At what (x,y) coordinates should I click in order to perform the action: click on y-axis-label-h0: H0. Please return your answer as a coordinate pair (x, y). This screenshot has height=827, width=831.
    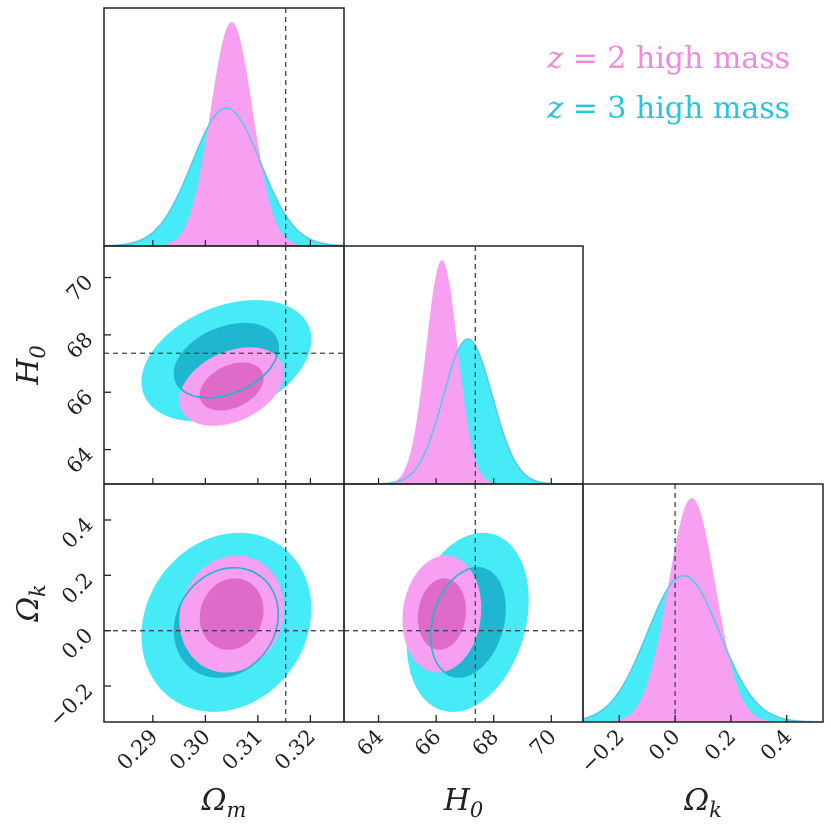
    Looking at the image, I should click on (30, 365).